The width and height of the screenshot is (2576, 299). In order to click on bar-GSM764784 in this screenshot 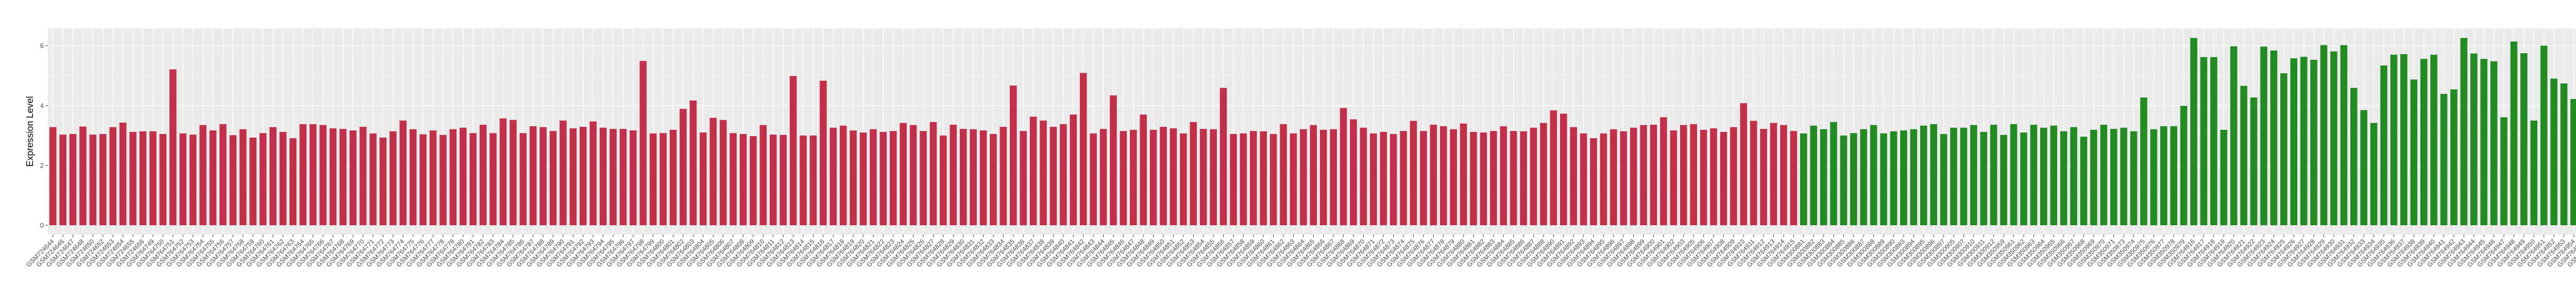, I will do `click(503, 172)`.